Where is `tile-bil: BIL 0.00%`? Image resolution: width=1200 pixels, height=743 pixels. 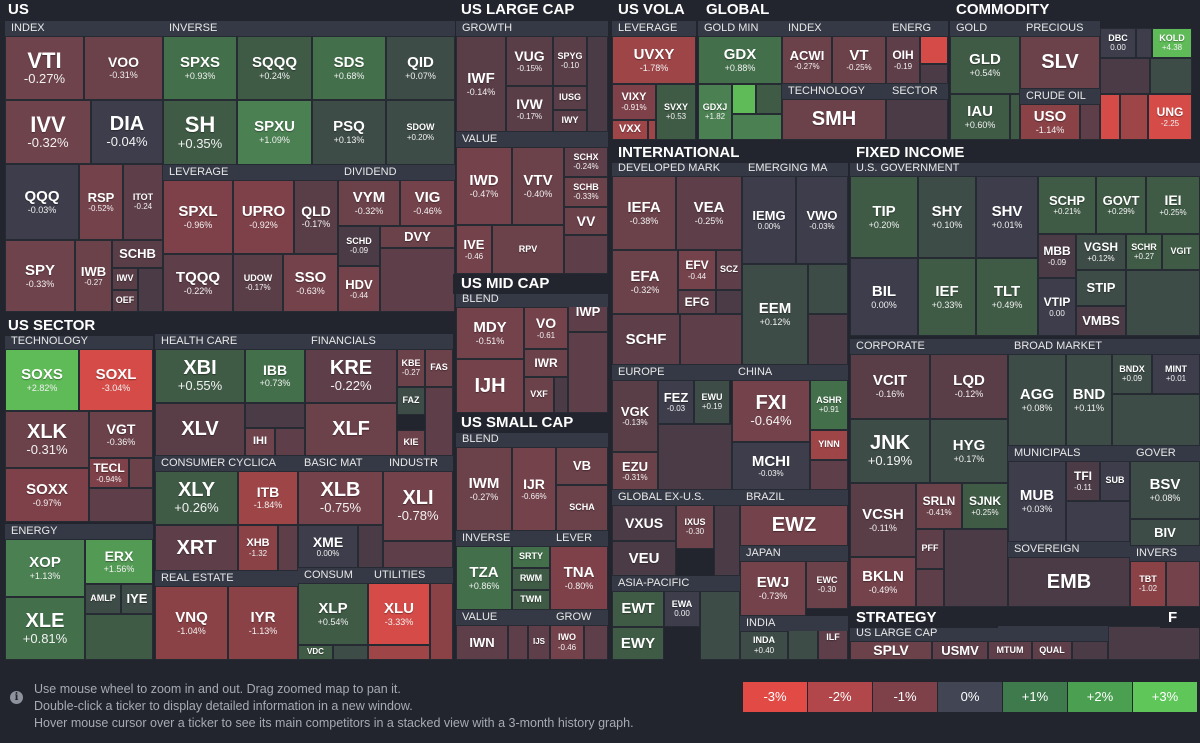
tile-bil: BIL 0.00% is located at coordinates (884, 297).